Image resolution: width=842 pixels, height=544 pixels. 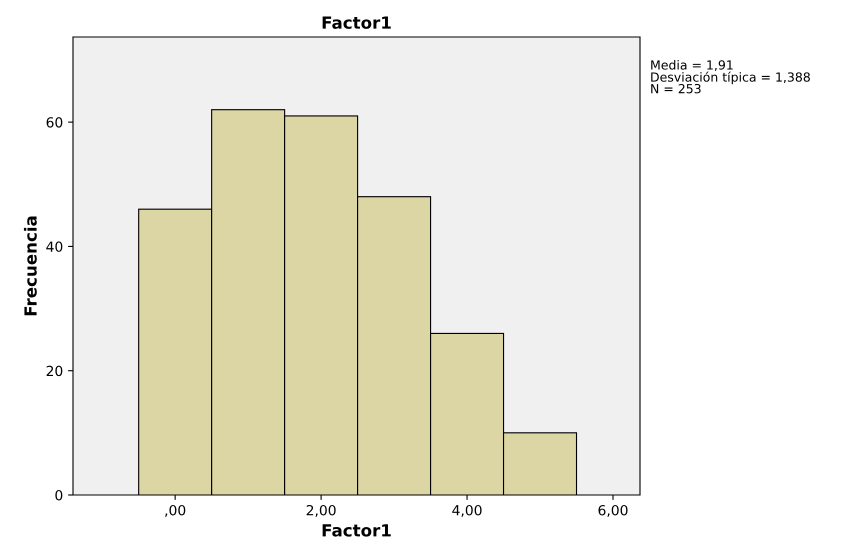 I want to click on x-tick-label: 2,00, so click(x=321, y=510).